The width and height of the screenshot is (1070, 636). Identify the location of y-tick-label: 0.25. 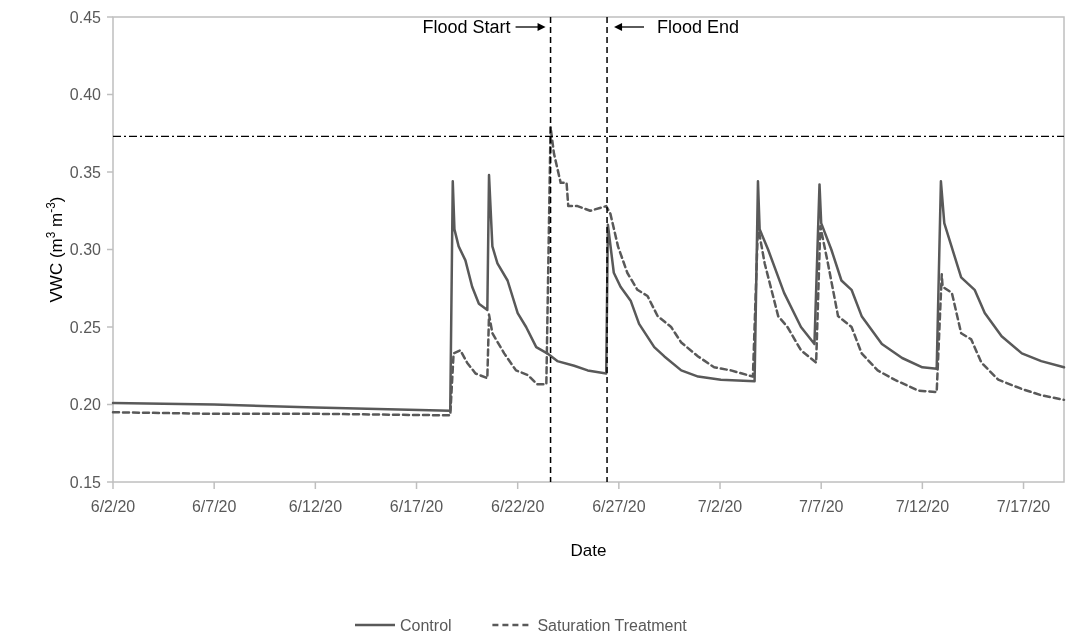
(85, 327).